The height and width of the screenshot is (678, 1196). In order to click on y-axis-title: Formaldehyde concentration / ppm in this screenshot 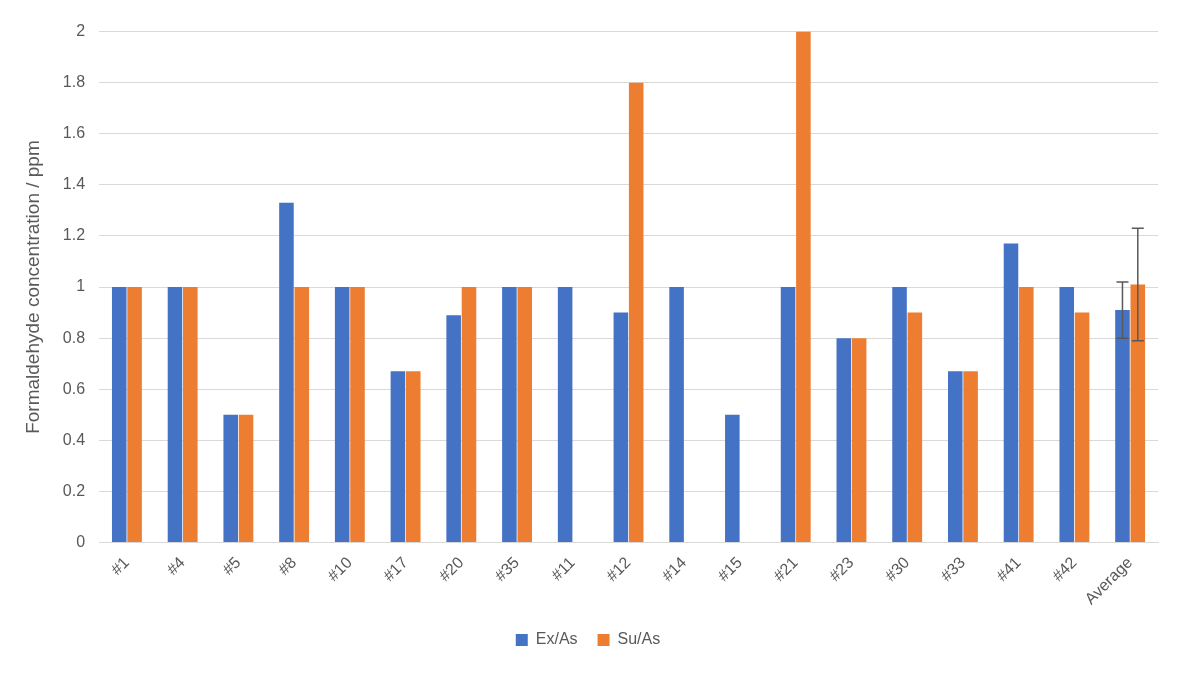, I will do `click(32, 287)`.